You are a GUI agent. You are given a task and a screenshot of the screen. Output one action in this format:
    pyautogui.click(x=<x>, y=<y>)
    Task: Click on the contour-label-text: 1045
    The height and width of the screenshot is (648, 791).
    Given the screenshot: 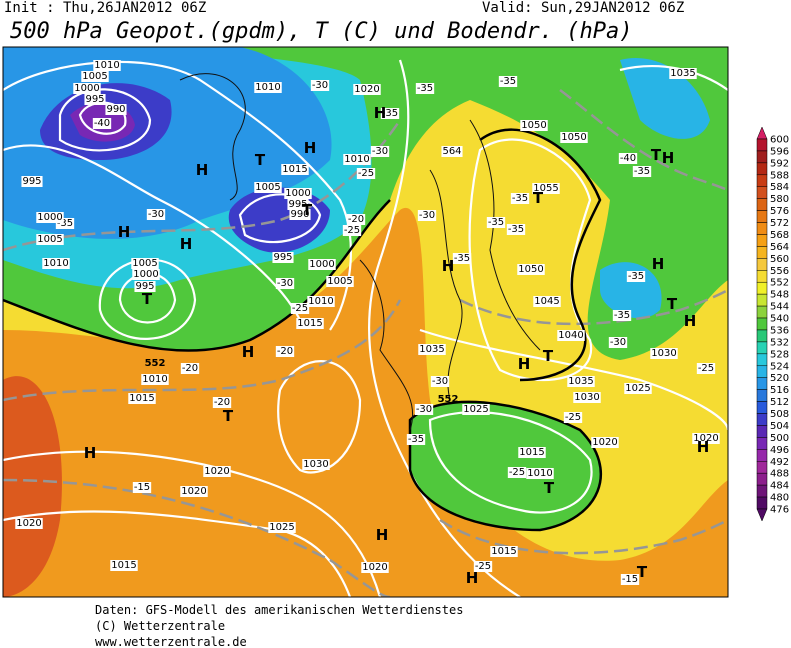 What is the action you would take?
    pyautogui.click(x=546, y=301)
    